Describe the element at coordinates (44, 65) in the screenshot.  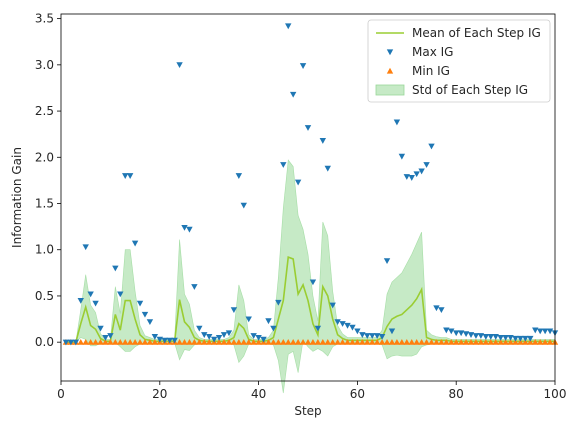
I see `y-tick-label: 3.0` at that location.